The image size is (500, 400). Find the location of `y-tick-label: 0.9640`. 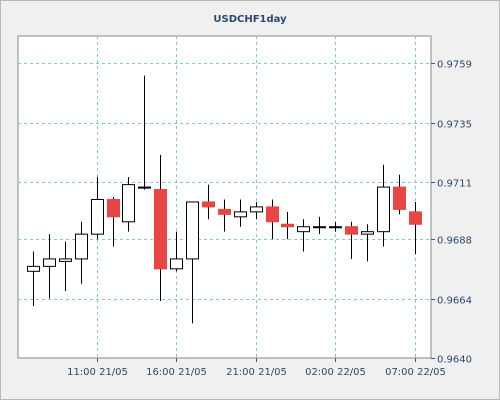

y-tick-label: 0.9640 is located at coordinates (454, 360).